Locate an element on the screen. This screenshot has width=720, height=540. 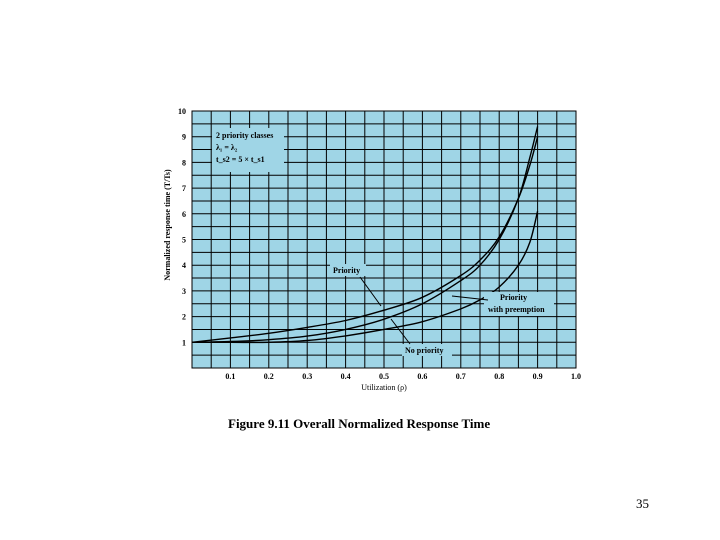
preemption-label-1: Priority is located at coordinates (513, 297).